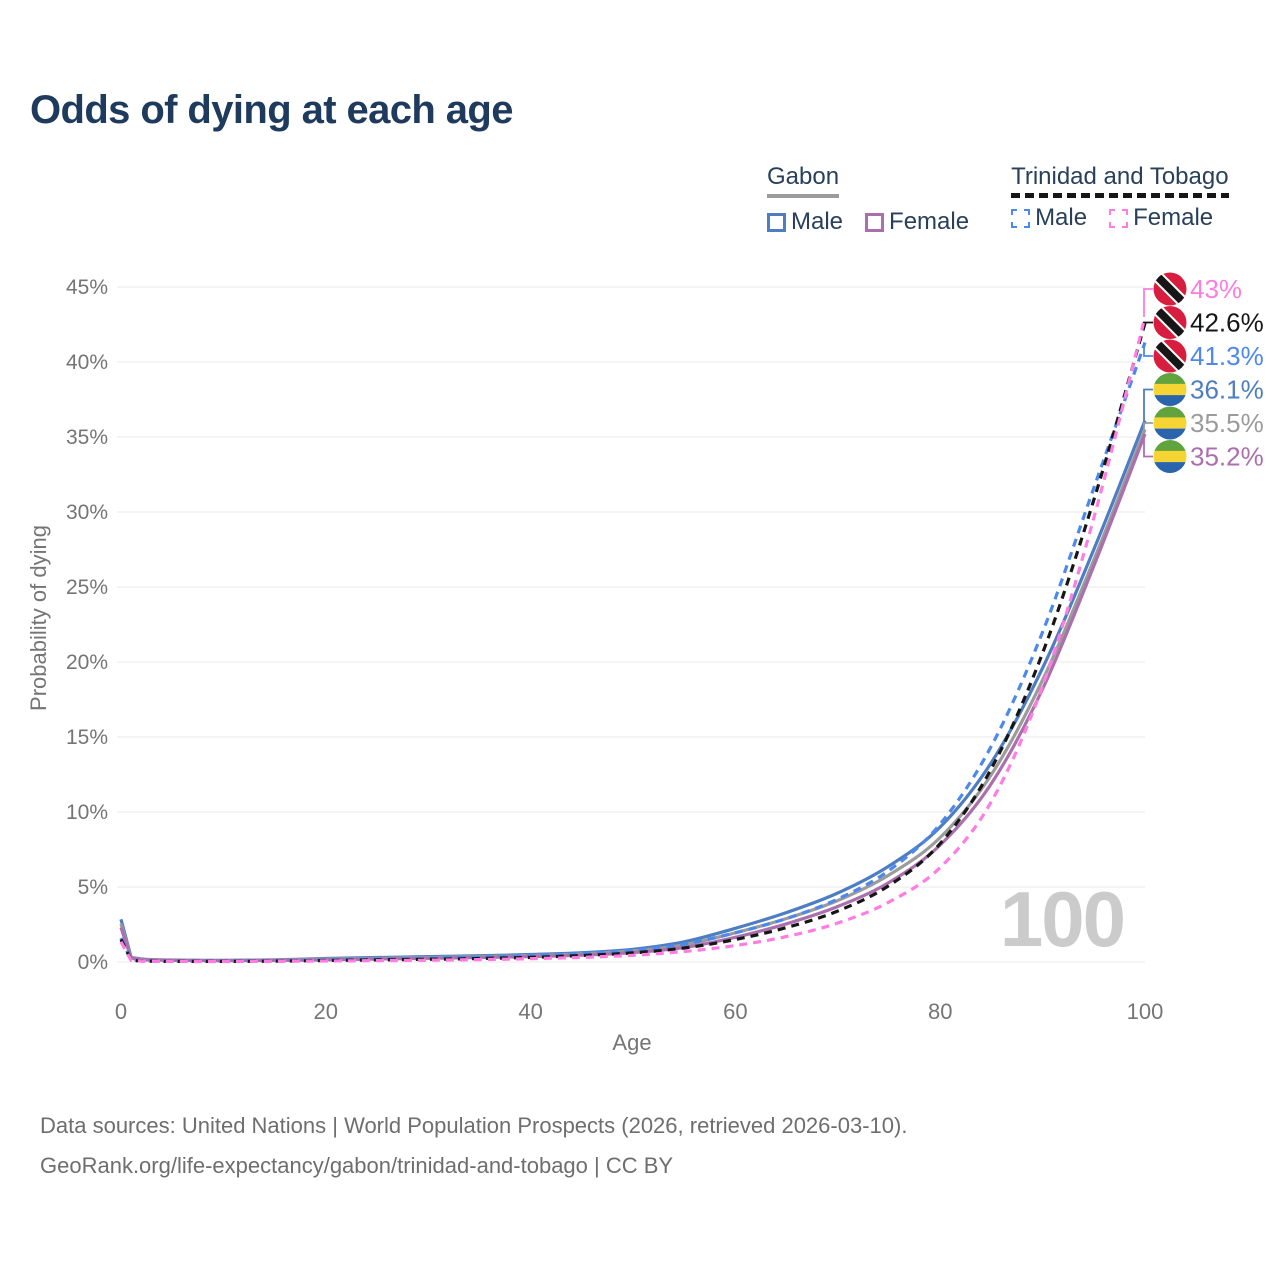 This screenshot has height=1280, width=1280. I want to click on legend-label-gabon-female: Female, so click(929, 221).